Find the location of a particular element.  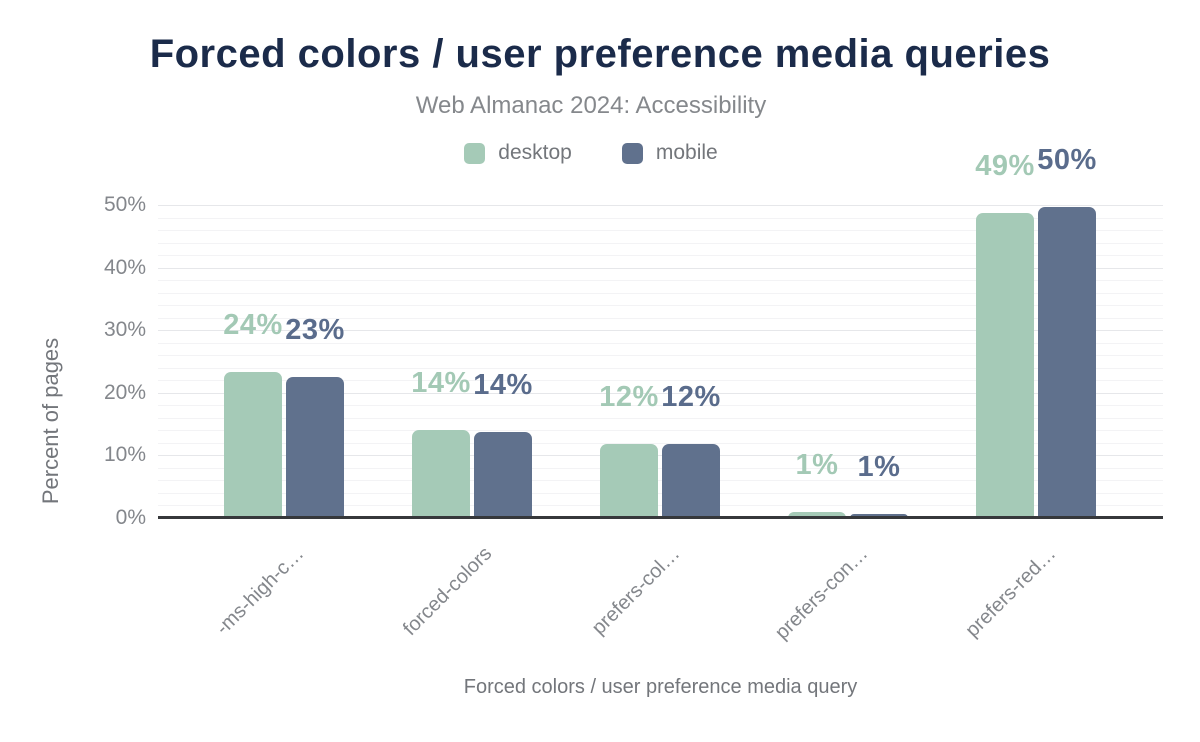

bar-value-label-desktop: 49% is located at coordinates (1005, 166).